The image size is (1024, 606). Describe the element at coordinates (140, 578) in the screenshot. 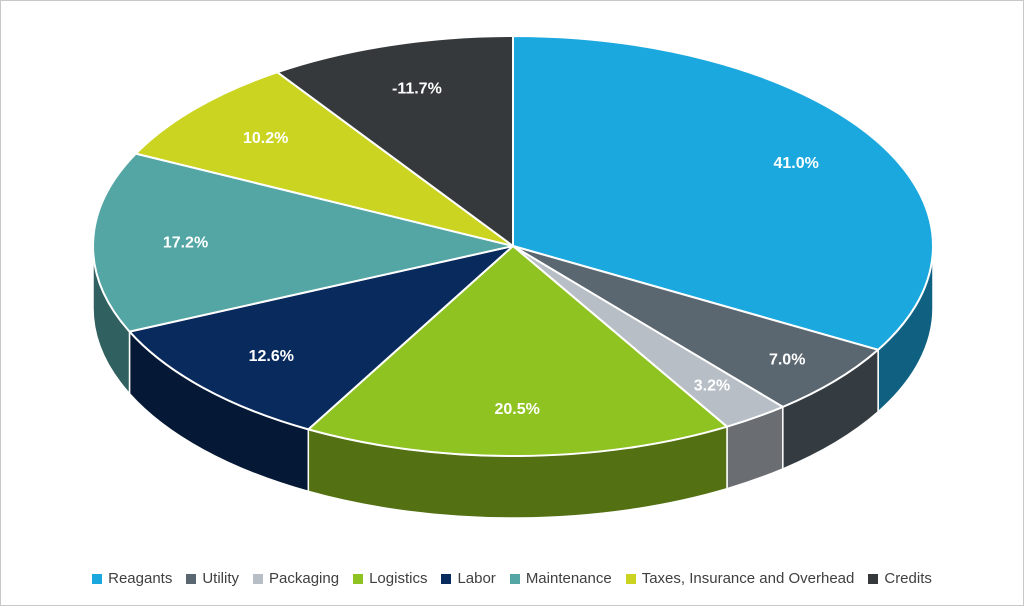

I see `legend-label: Reagants` at that location.